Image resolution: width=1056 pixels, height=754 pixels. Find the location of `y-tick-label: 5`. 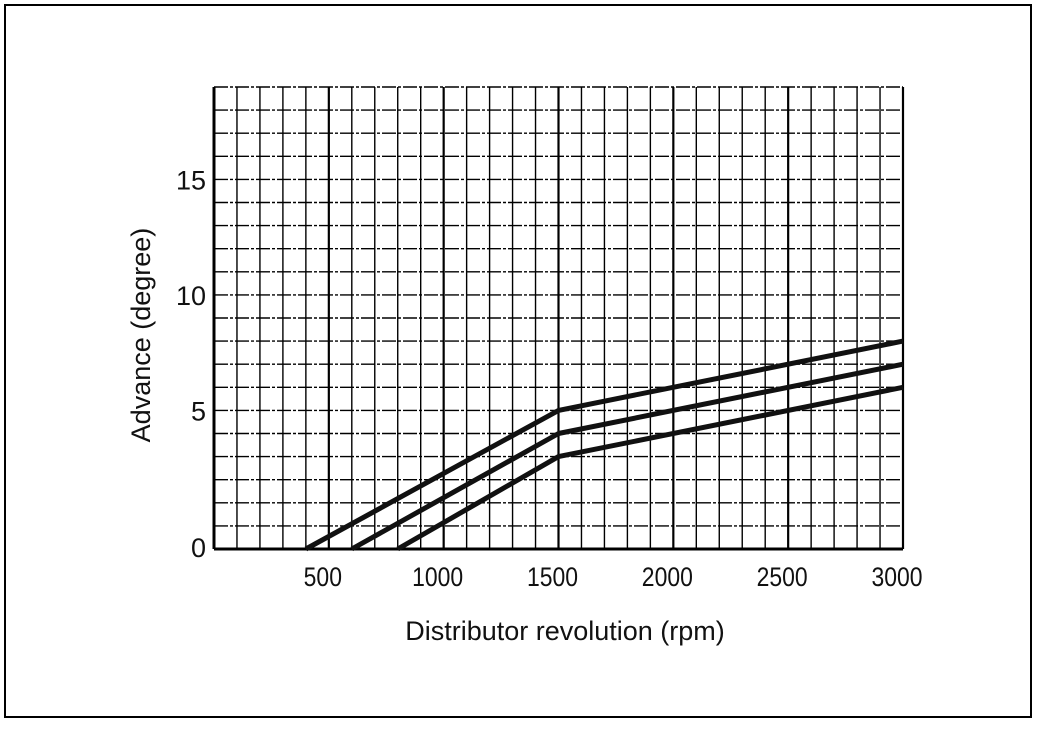

y-tick-label: 5 is located at coordinates (198, 412).